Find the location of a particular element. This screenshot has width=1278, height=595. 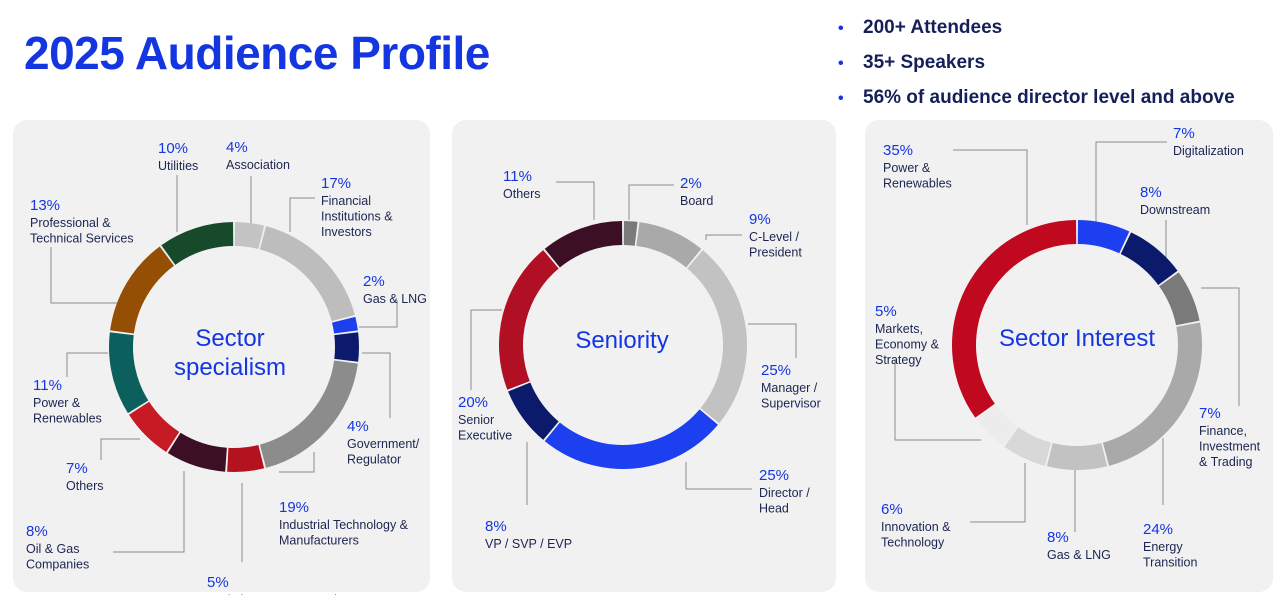

slice-label-energy-transition: 24% Energy Transition is located at coordinates (1170, 545).